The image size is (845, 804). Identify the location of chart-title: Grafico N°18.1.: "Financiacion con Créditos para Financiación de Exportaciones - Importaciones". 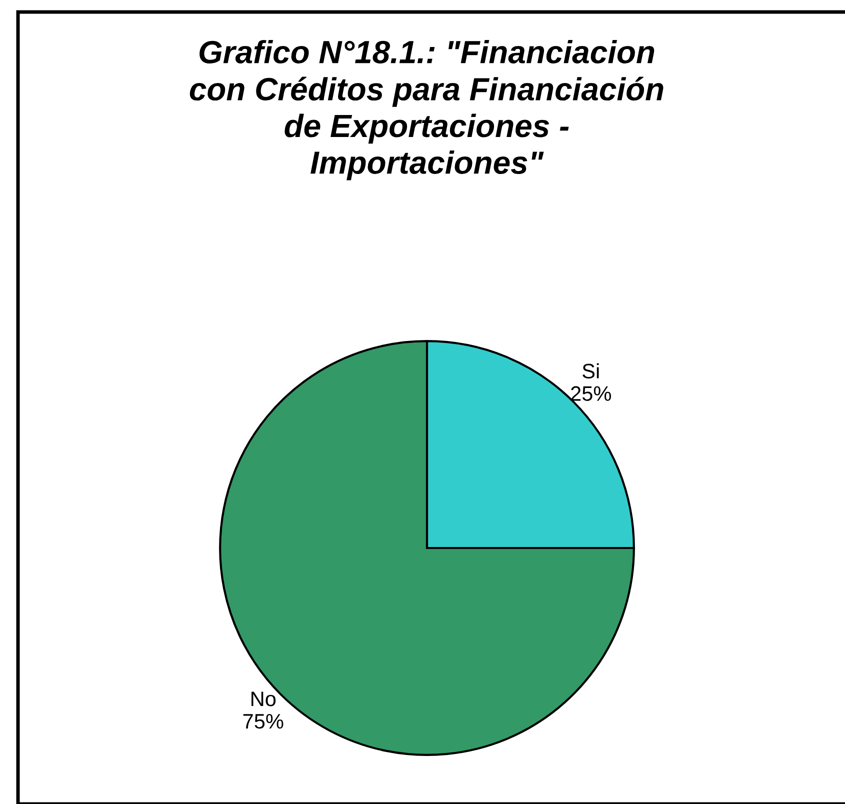
(427, 110).